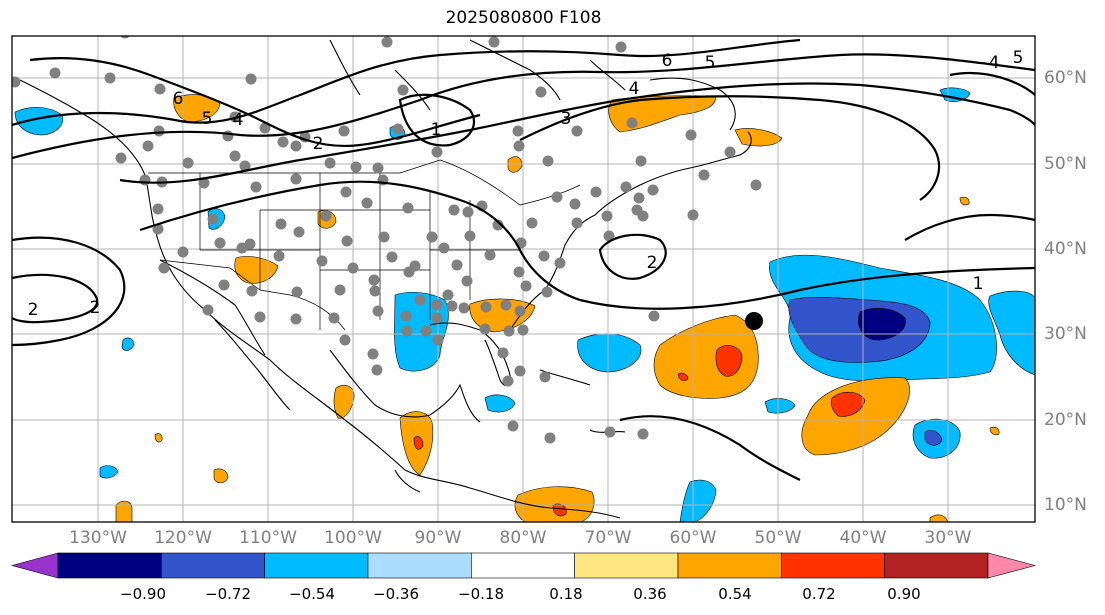 The height and width of the screenshot is (615, 1105). Describe the element at coordinates (1065, 164) in the screenshot. I see `lat-label: 50°N` at that location.